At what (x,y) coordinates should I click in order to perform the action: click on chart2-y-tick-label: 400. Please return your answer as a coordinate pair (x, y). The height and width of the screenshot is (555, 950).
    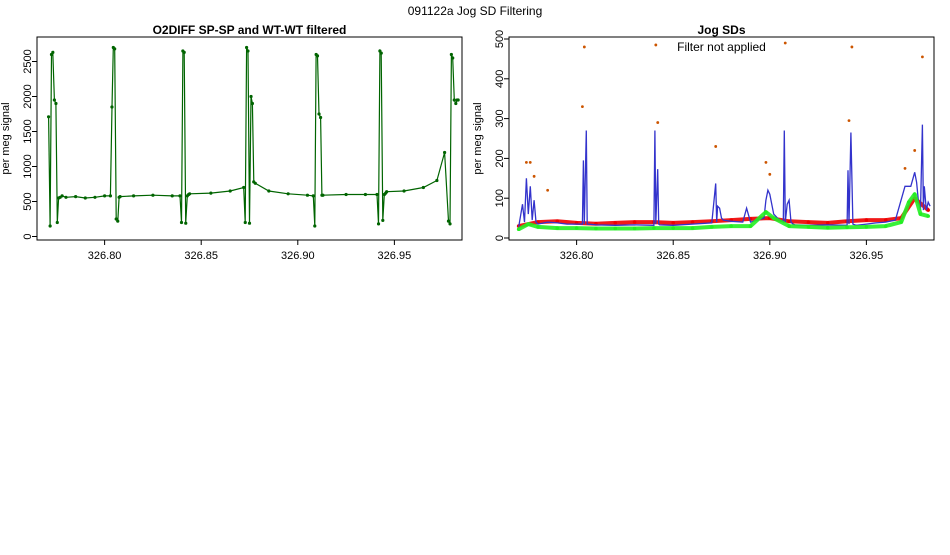
    Looking at the image, I should click on (500, 79).